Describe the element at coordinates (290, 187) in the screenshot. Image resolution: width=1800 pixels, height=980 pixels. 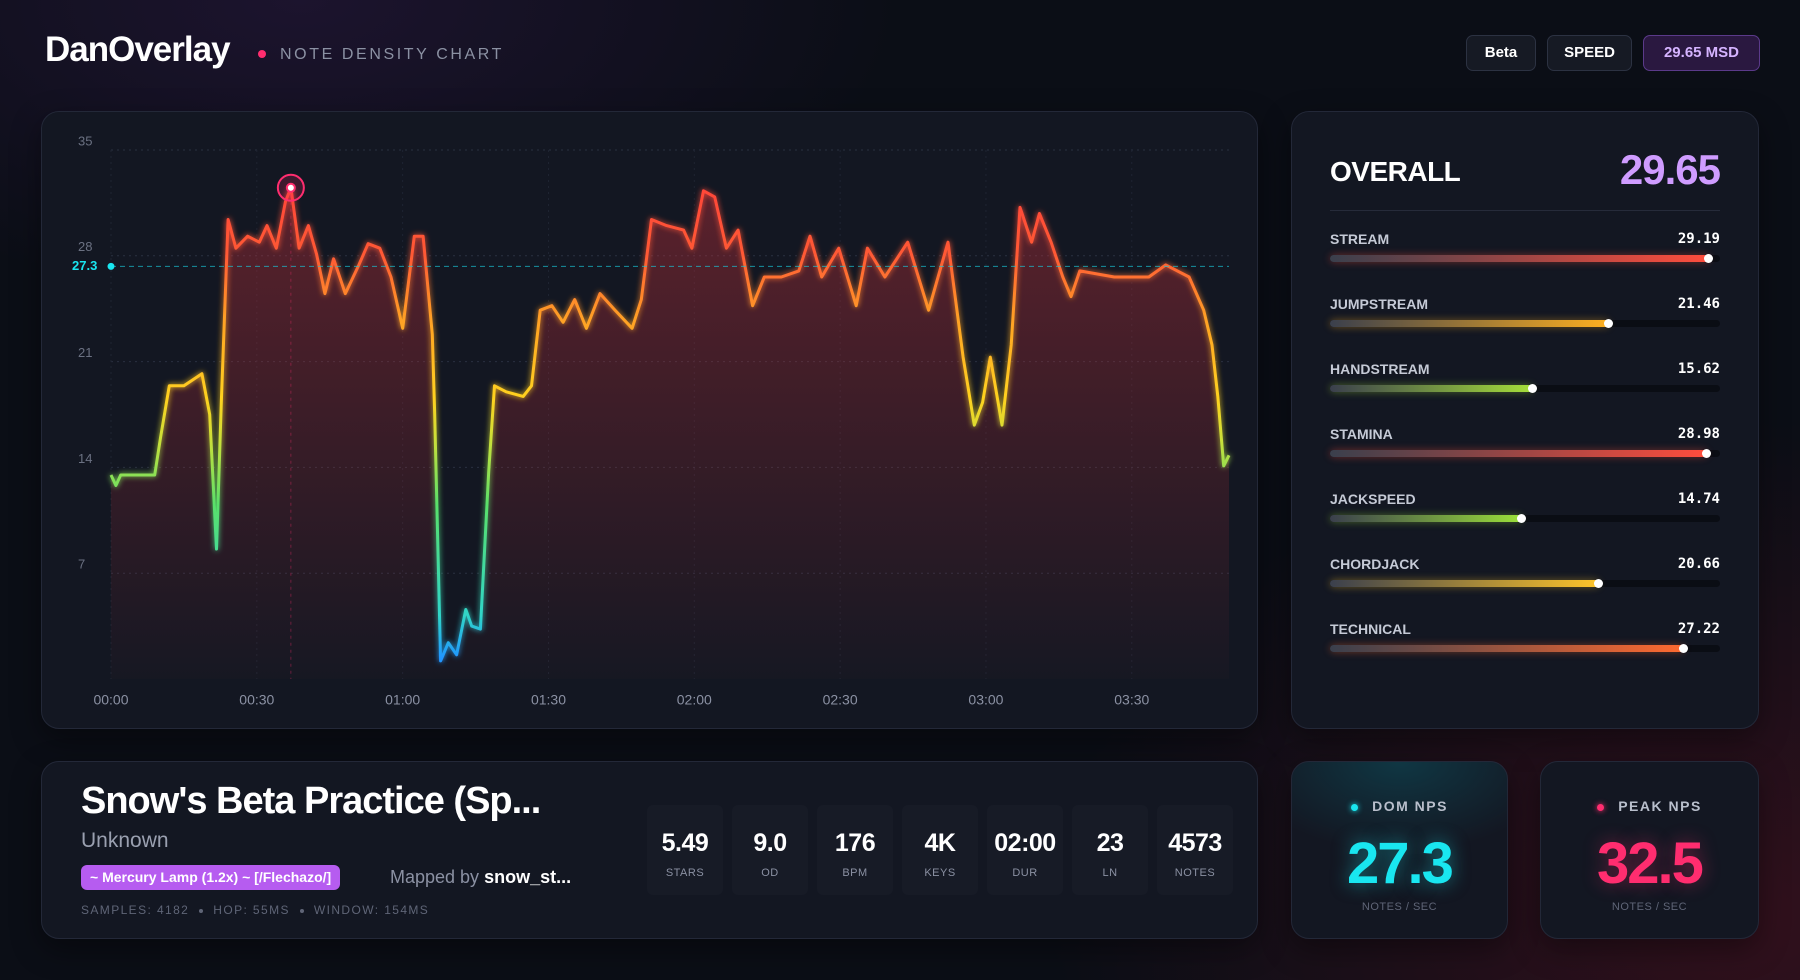
I see `peak-marker` at that location.